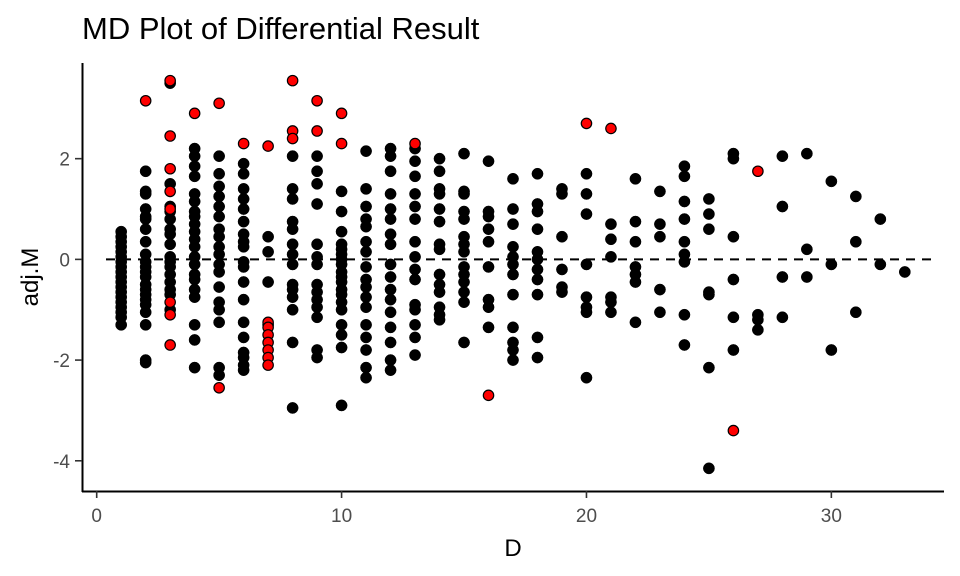  I want to click on y-axis-label: adj.M, so click(30, 277).